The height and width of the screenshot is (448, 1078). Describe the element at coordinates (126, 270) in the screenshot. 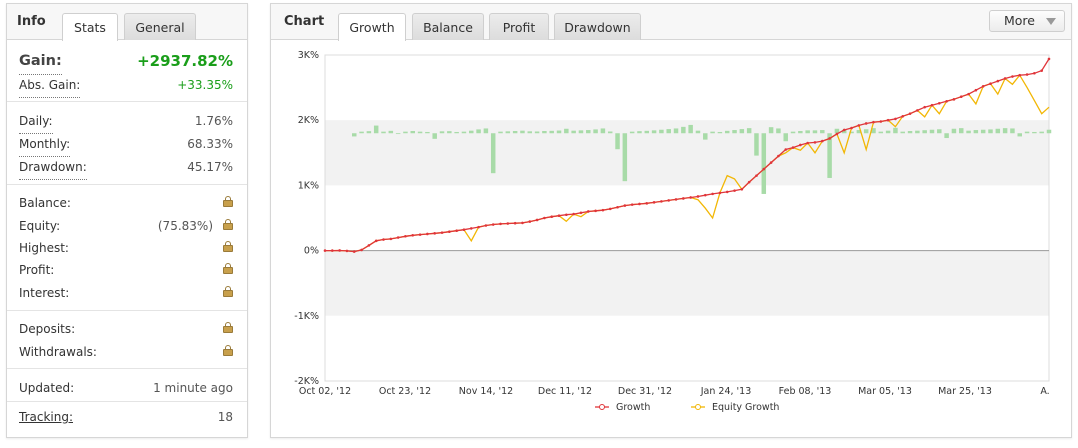

I see `profit-row: Profit:` at that location.